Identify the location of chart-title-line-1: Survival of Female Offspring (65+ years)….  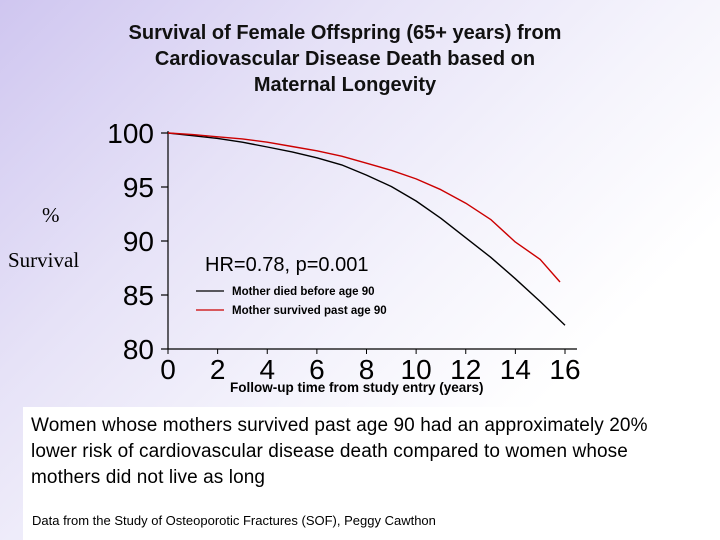
(345, 33).